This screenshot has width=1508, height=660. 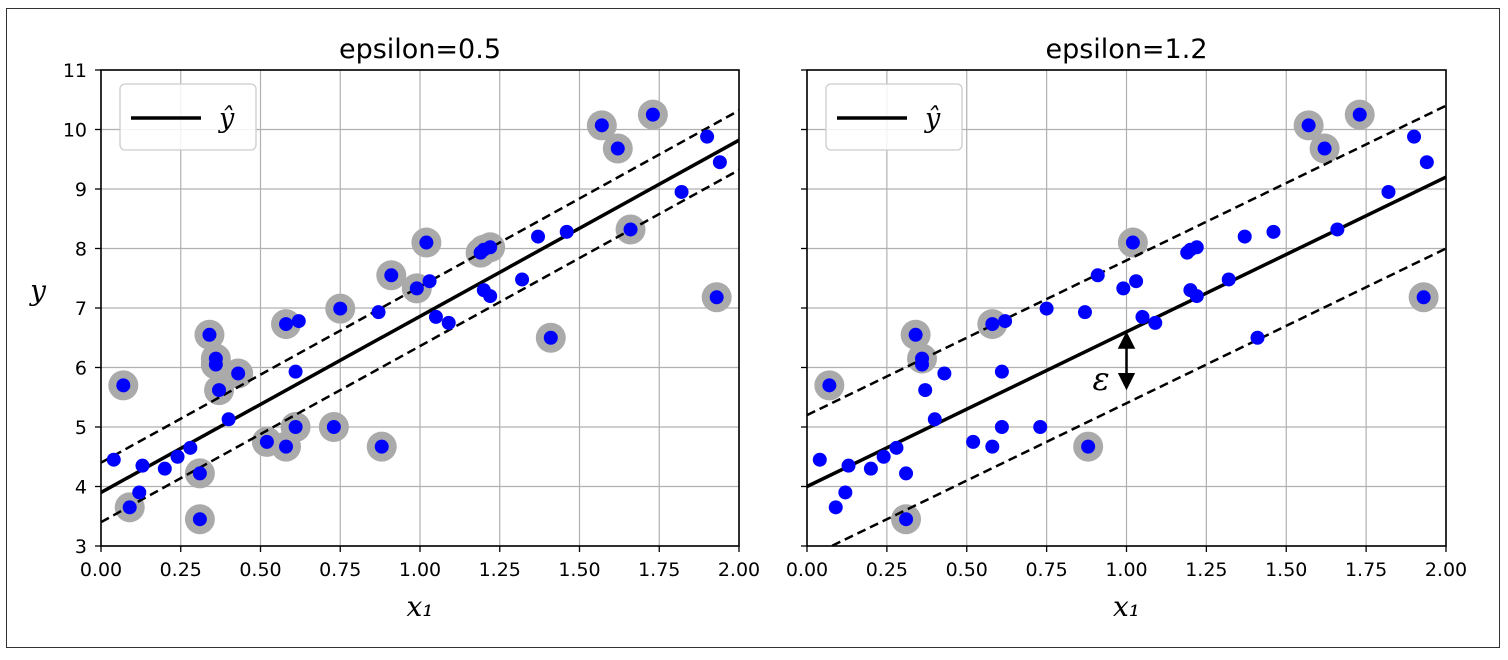 I want to click on y-tick-label: 11, so click(x=75, y=71).